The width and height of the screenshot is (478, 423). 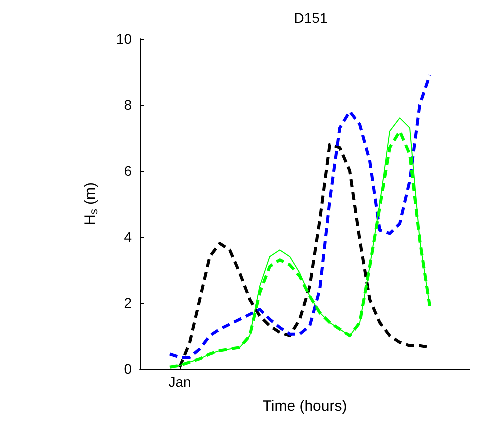 I want to click on y-tick-label: 8, so click(x=128, y=105).